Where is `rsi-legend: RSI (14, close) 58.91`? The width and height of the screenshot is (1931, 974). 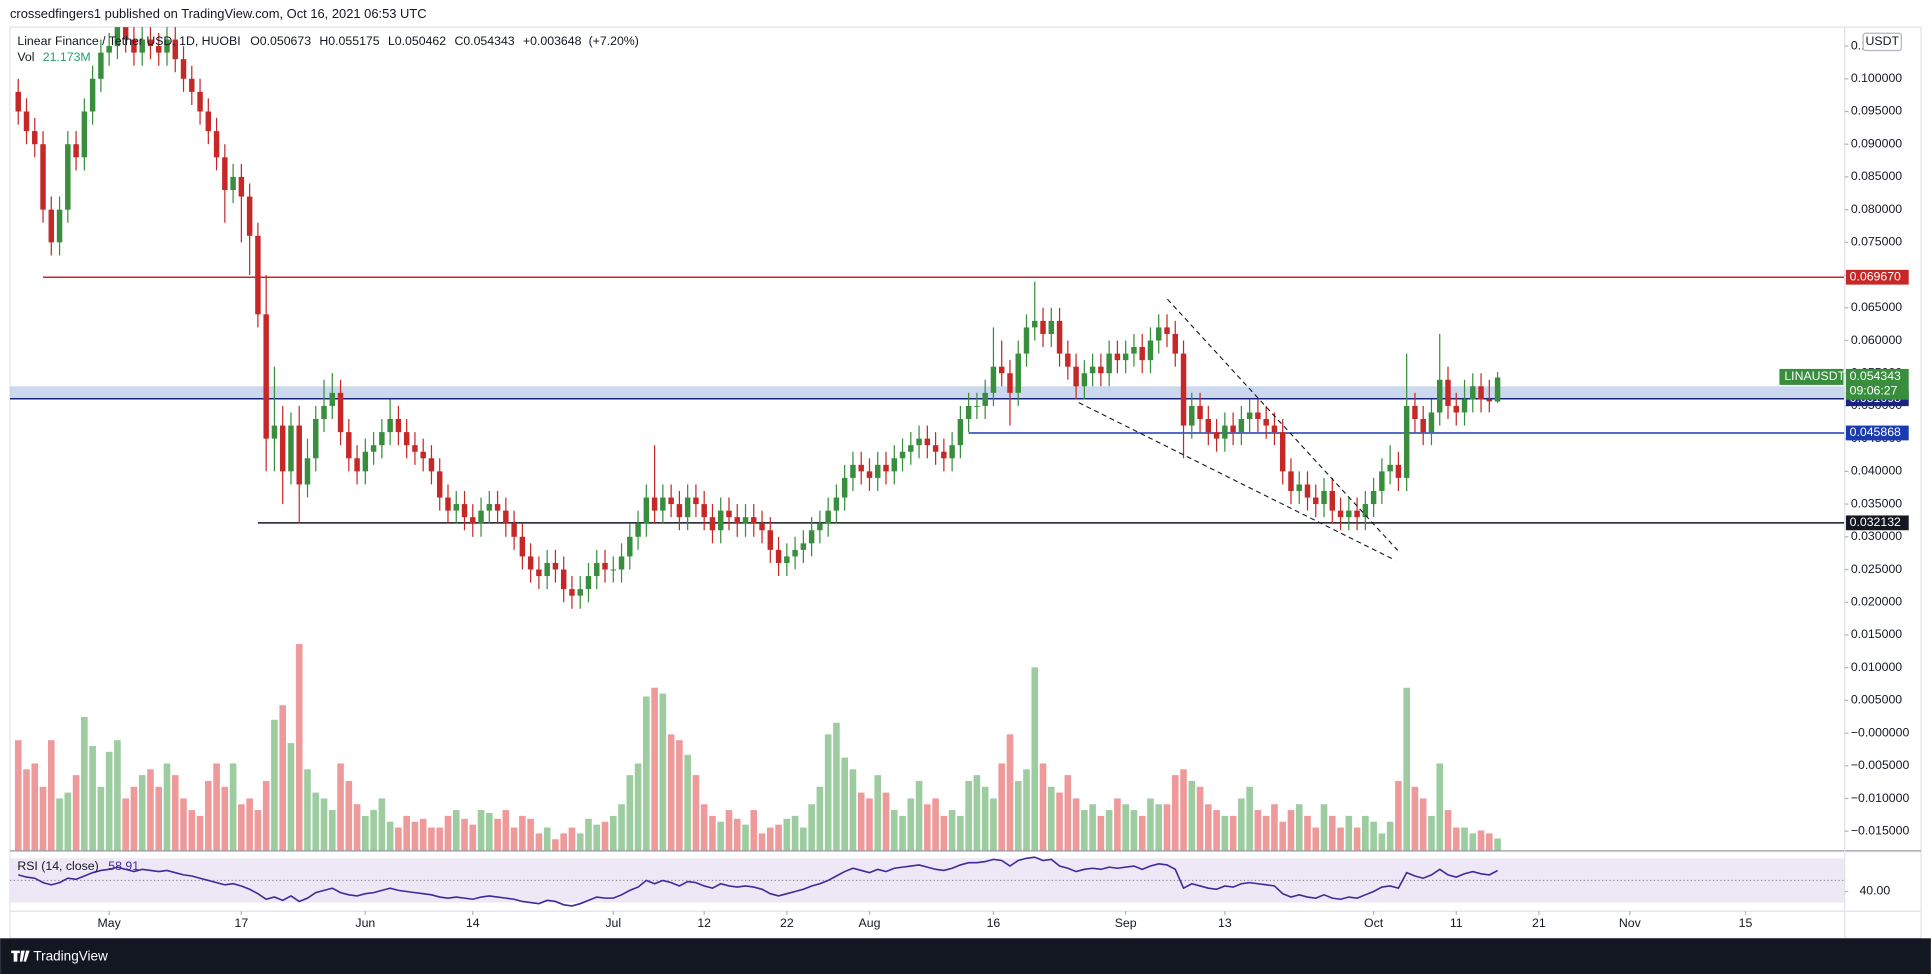
rsi-legend: RSI (14, close) 58.91 is located at coordinates (78, 866).